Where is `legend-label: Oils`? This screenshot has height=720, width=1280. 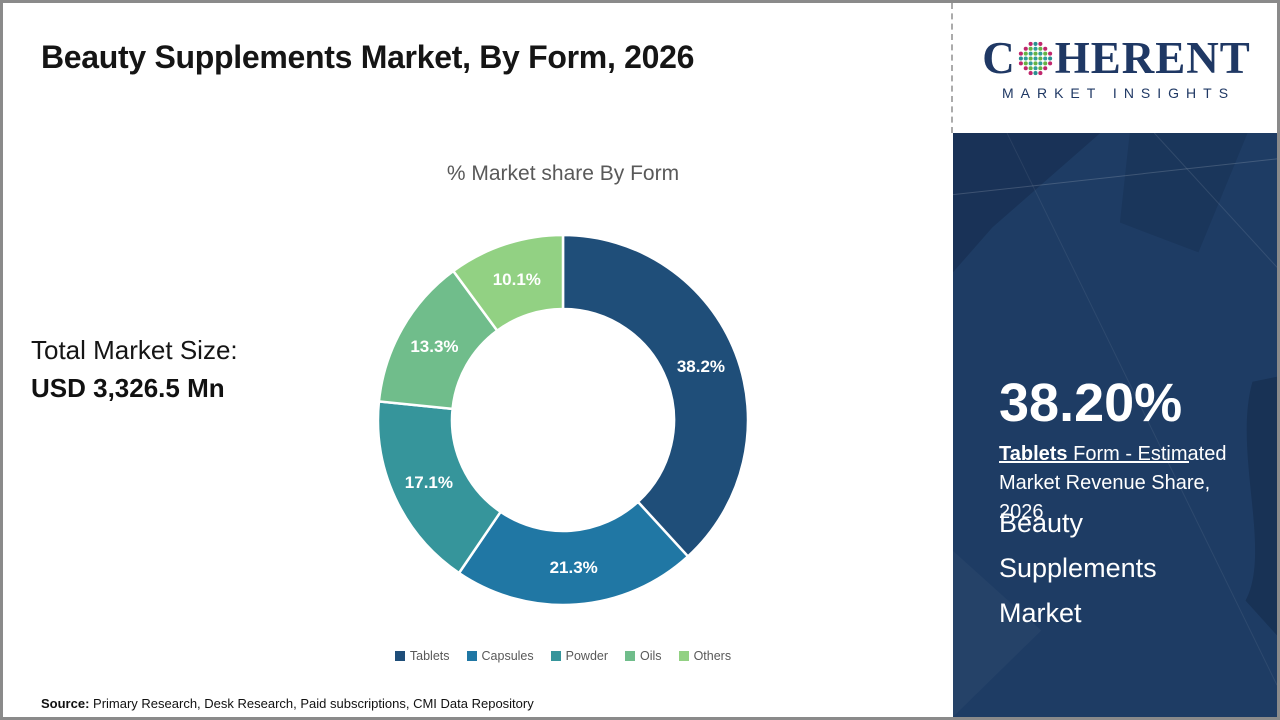
legend-label: Oils is located at coordinates (651, 656).